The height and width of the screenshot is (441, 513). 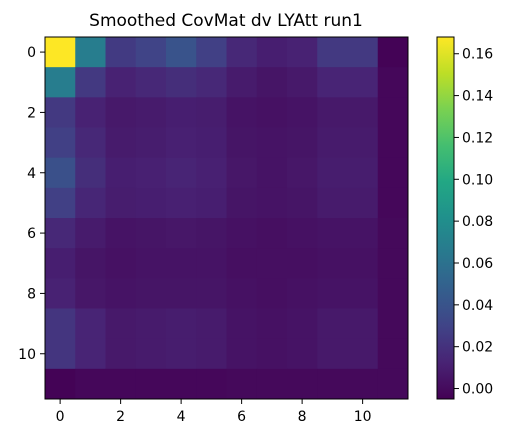 What do you see at coordinates (477, 264) in the screenshot?
I see `colorbar-tick-label: 0.06` at bounding box center [477, 264].